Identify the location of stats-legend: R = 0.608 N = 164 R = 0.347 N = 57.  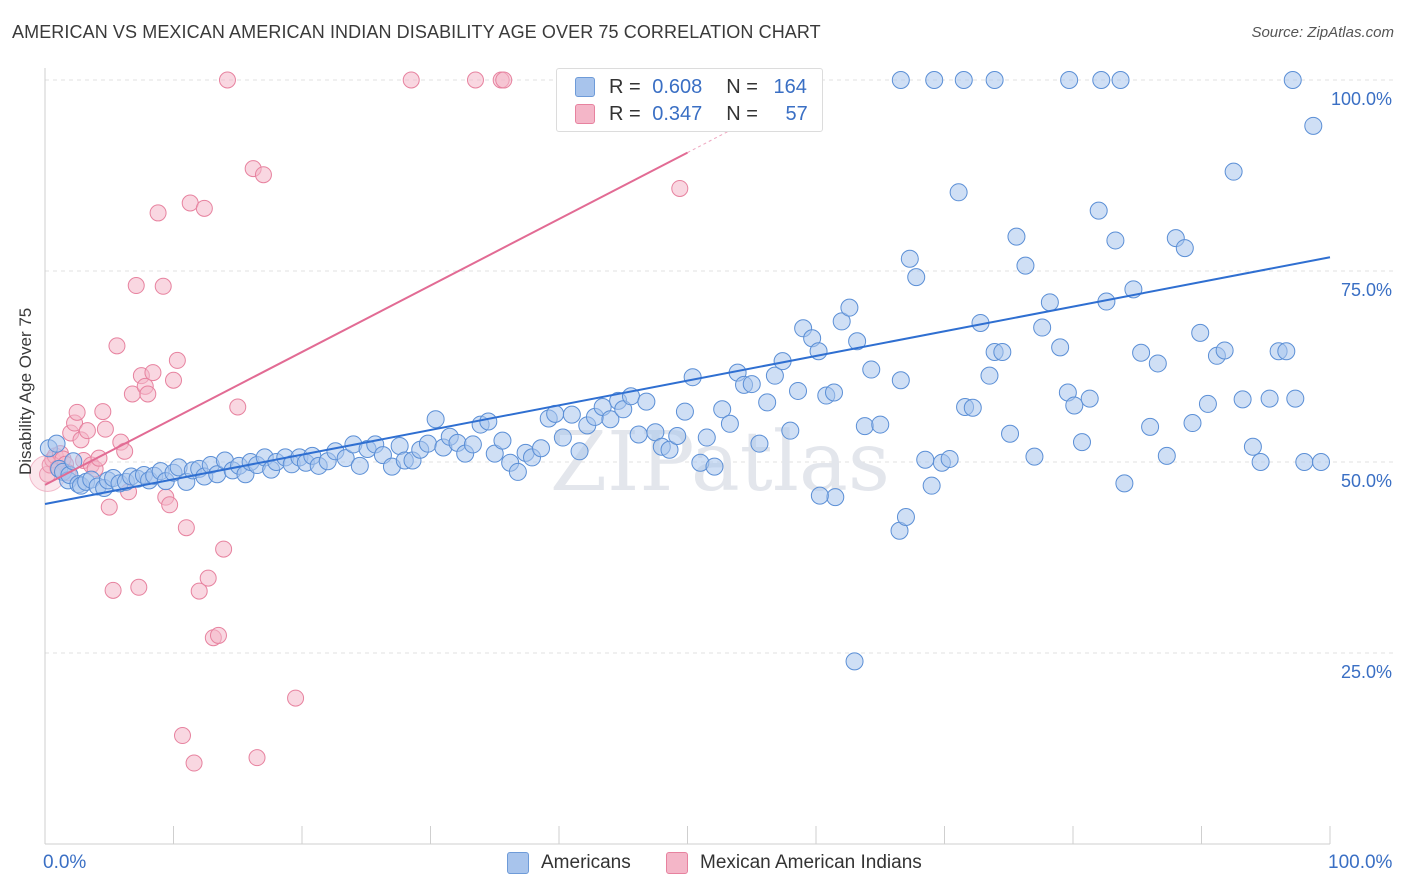
(689, 100).